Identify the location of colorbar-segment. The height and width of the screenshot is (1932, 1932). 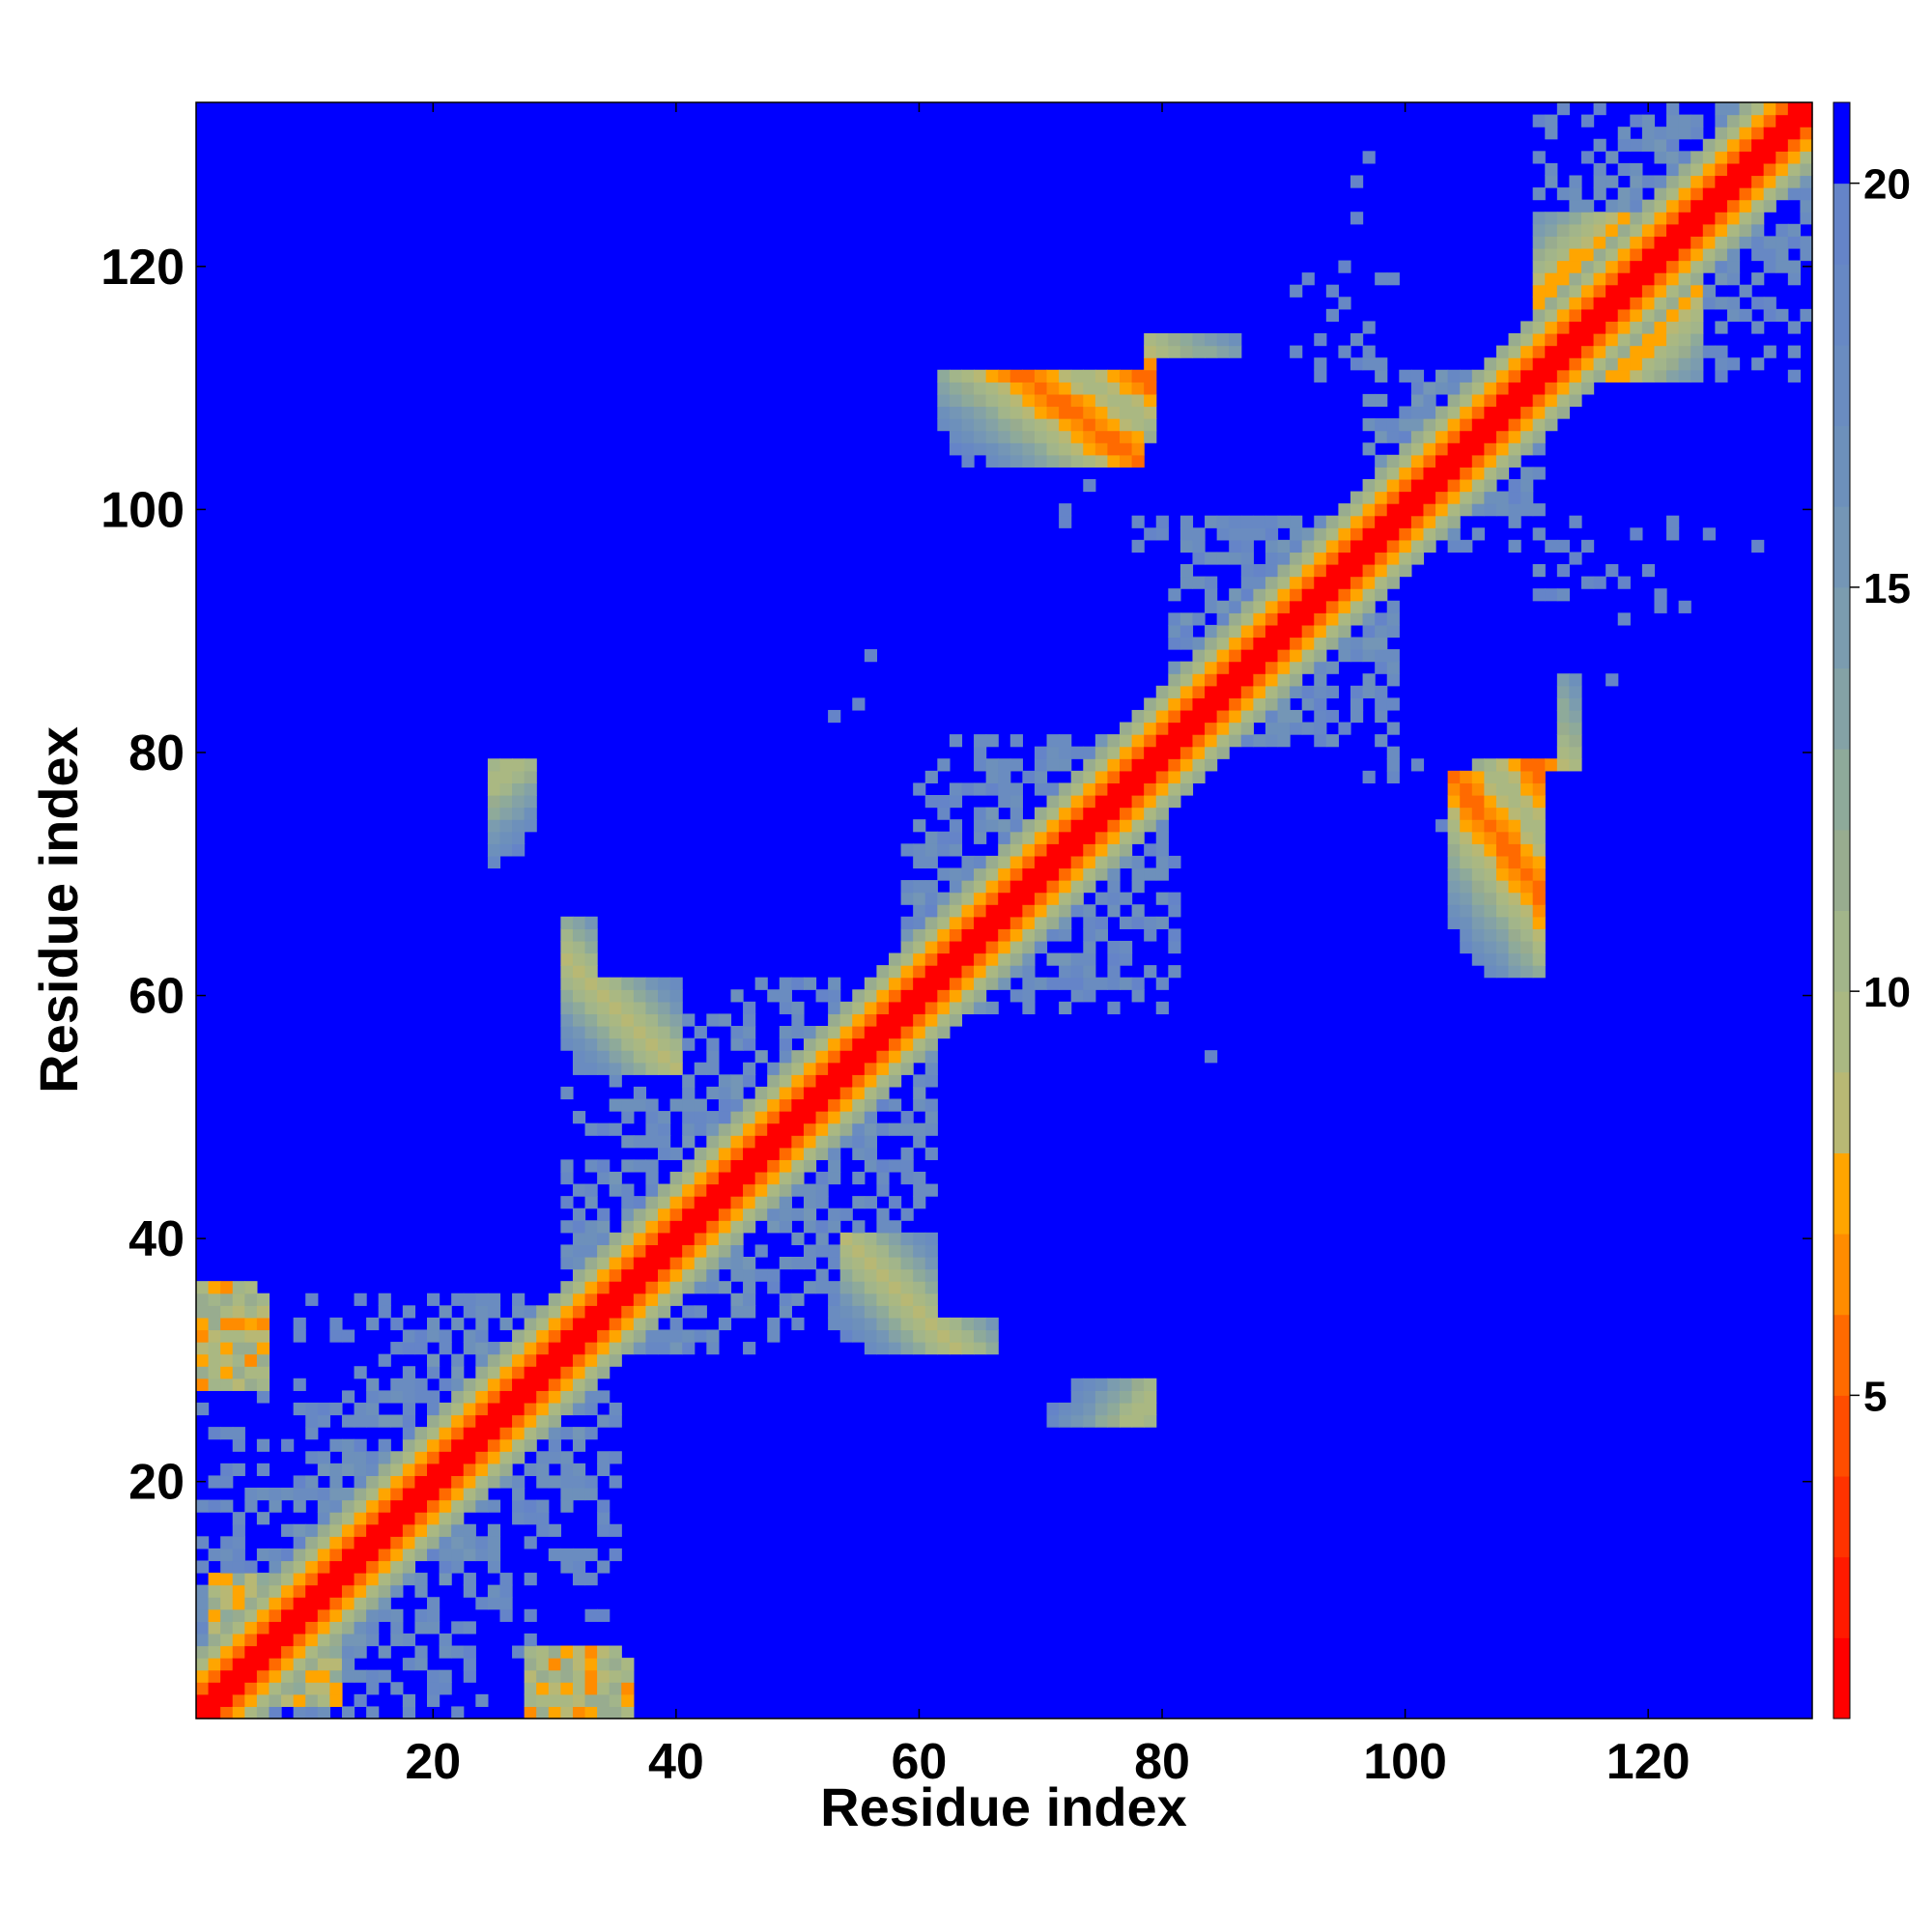
(1841, 143).